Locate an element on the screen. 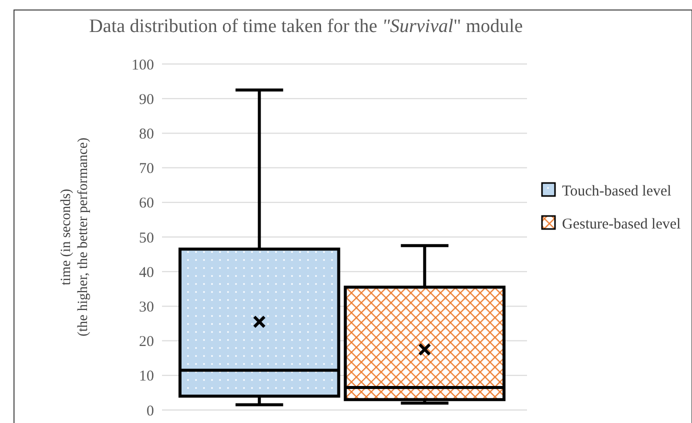 Image resolution: width=692 pixels, height=423 pixels. chart-title: Data distribution of time taken for the "Survival" module is located at coordinates (306, 26).